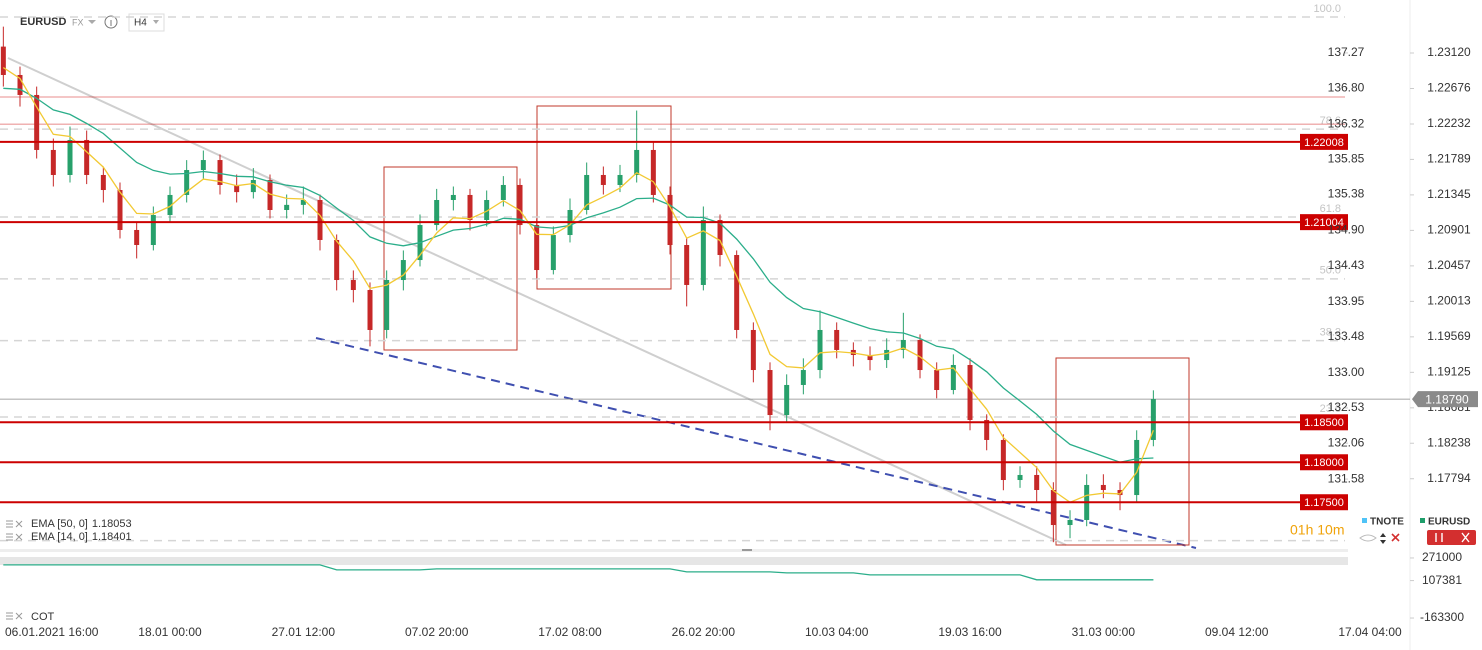  I want to click on y2-tick-label: 135.85, so click(1346, 158).